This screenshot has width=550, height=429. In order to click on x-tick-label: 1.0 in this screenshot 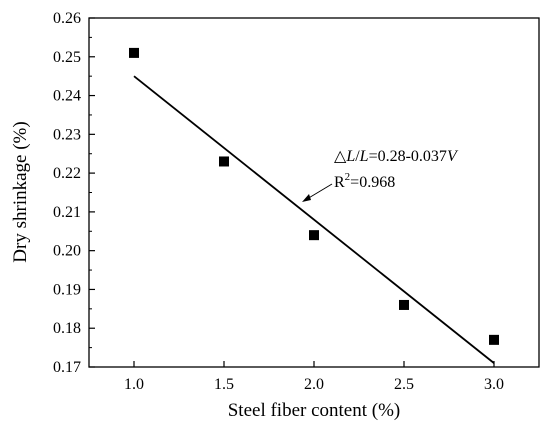, I will do `click(134, 384)`.